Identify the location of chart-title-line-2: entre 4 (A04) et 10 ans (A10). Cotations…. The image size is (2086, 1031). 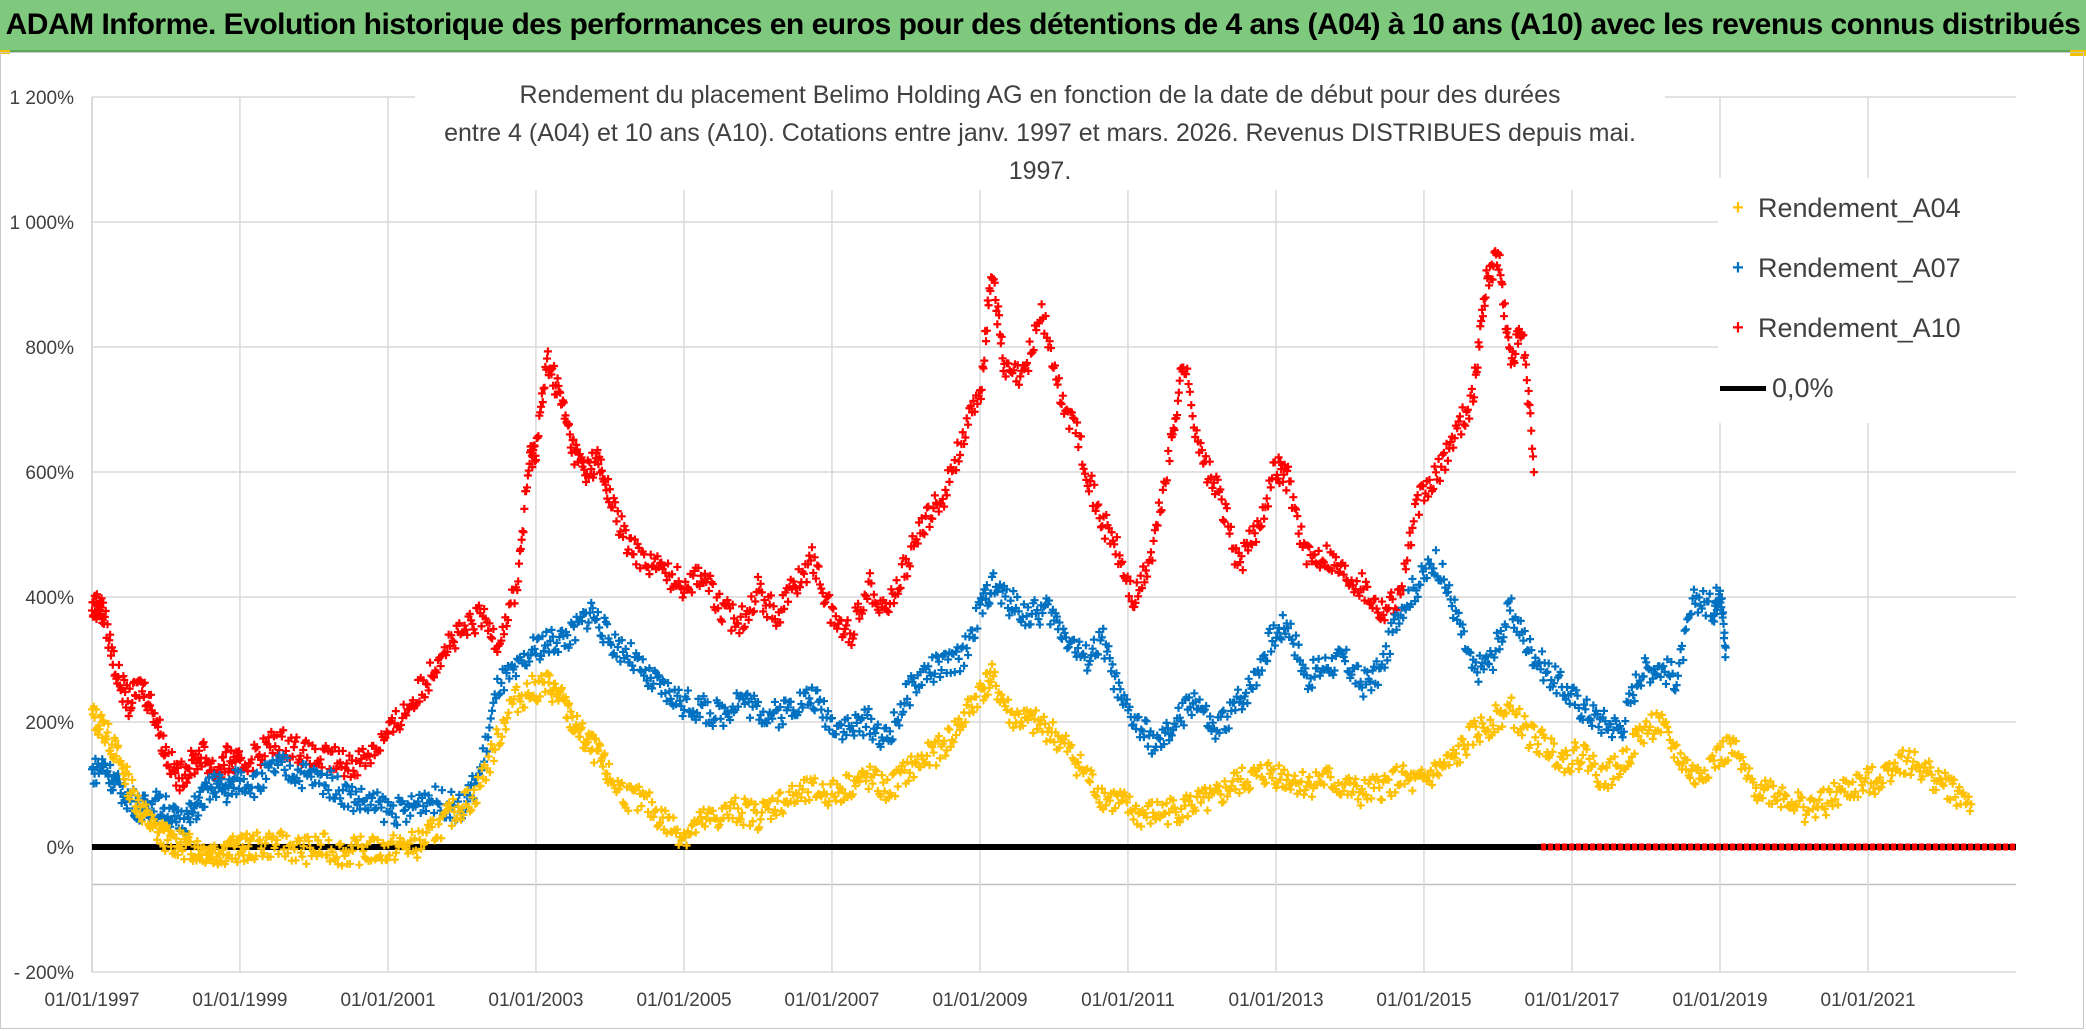
(1040, 152).